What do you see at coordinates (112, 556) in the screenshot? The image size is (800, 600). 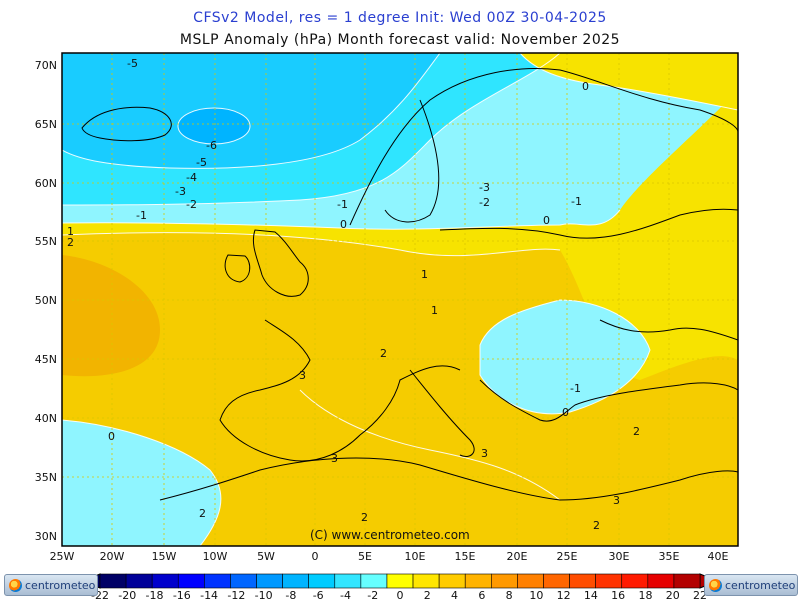 I see `lon-tick-label: 20W` at bounding box center [112, 556].